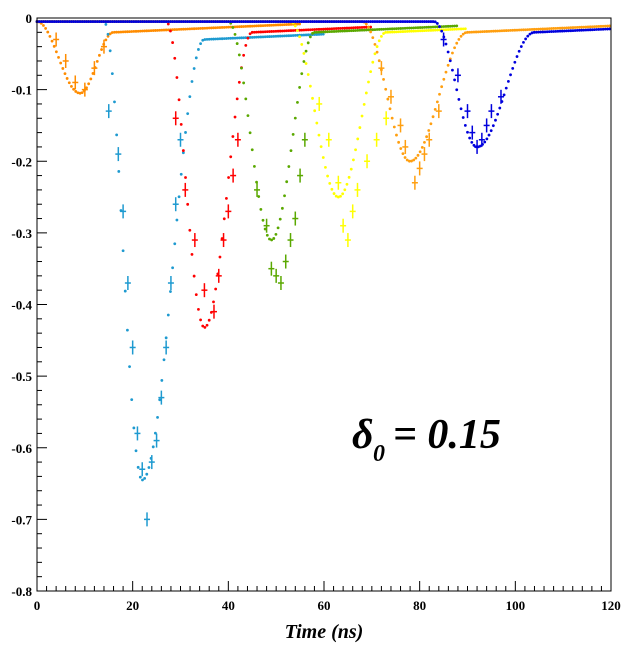 The height and width of the screenshot is (648, 628). Describe the element at coordinates (228, 605) in the screenshot. I see `x-tick-label: 40` at that location.